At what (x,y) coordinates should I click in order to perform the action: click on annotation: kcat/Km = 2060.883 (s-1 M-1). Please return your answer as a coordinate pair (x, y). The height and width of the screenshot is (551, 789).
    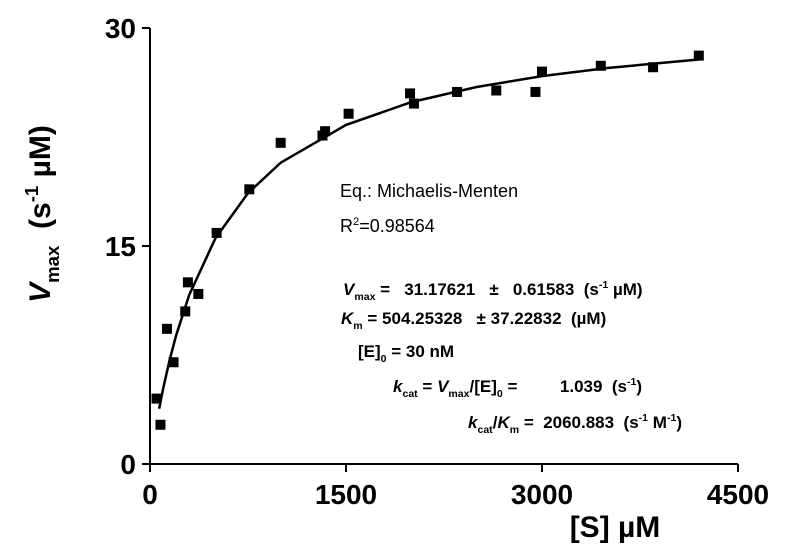
    Looking at the image, I should click on (575, 424).